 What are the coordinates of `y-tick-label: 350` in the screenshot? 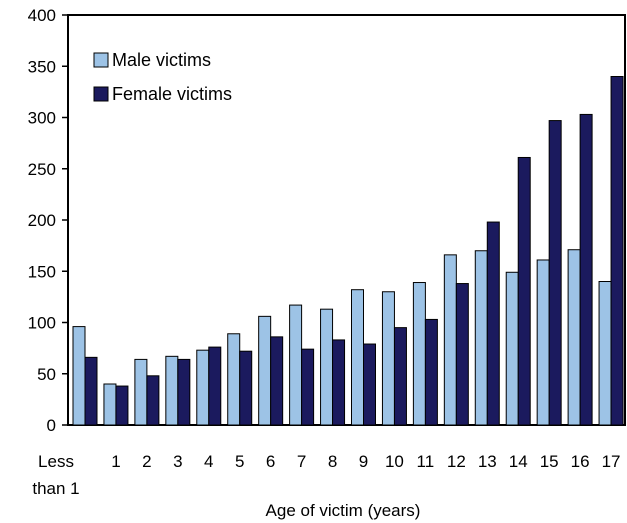 It's located at (42, 66).